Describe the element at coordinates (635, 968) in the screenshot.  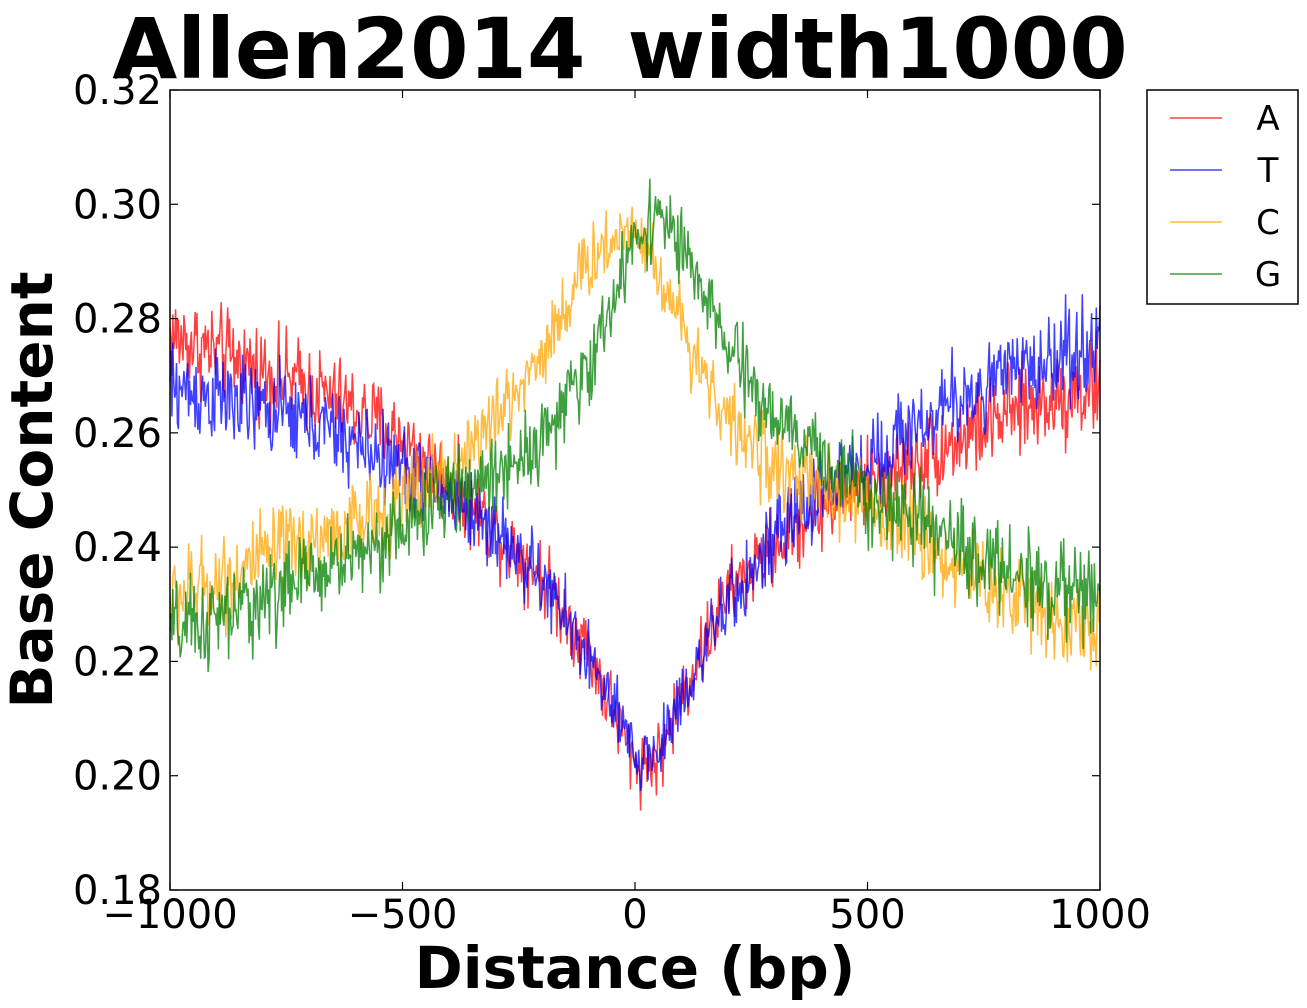
I see `x-axis-label: Distance (bp)` at that location.